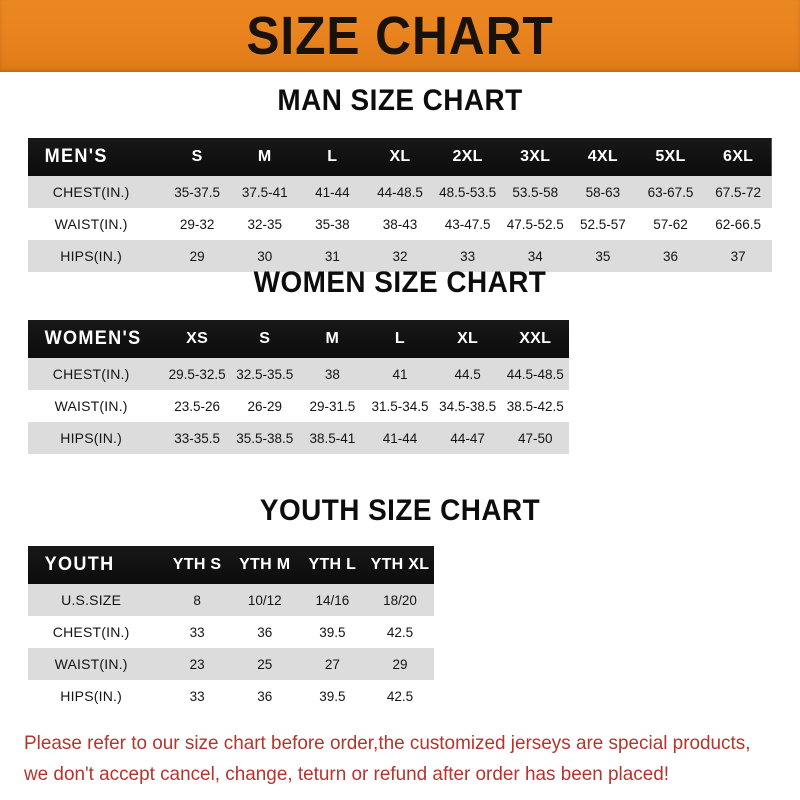  Describe the element at coordinates (400, 282) in the screenshot. I see `section-title-women: WOMEN SIZE CHART` at that location.